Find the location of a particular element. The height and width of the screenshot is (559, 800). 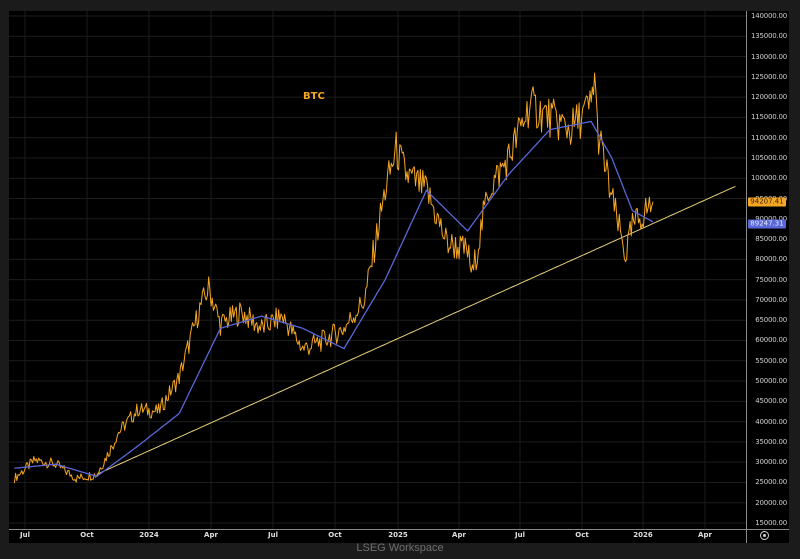

y-tick-label: 90000.00 is located at coordinates (771, 219).